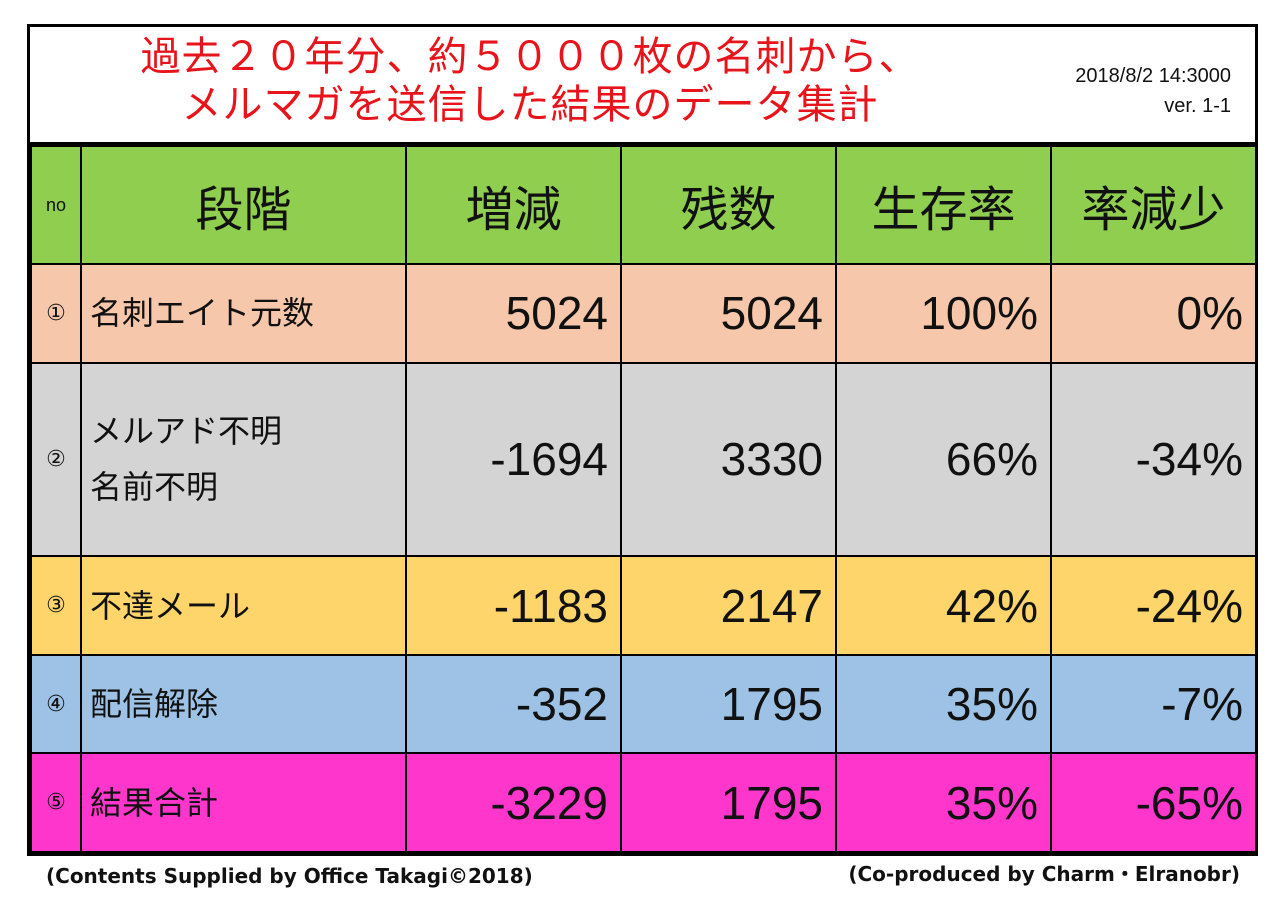 Image resolution: width=1280 pixels, height=902 pixels. I want to click on row-label: 名刺エイト元数, so click(243, 313).